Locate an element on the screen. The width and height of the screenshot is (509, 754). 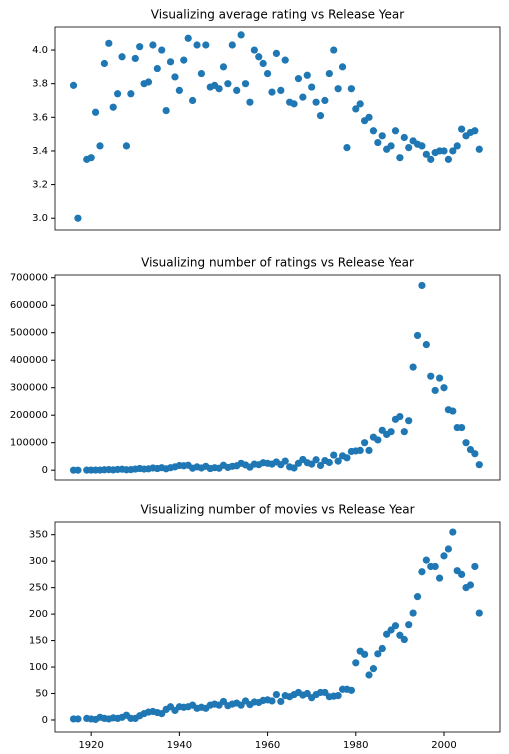
y-tick-label: 3.0 is located at coordinates (40, 218).